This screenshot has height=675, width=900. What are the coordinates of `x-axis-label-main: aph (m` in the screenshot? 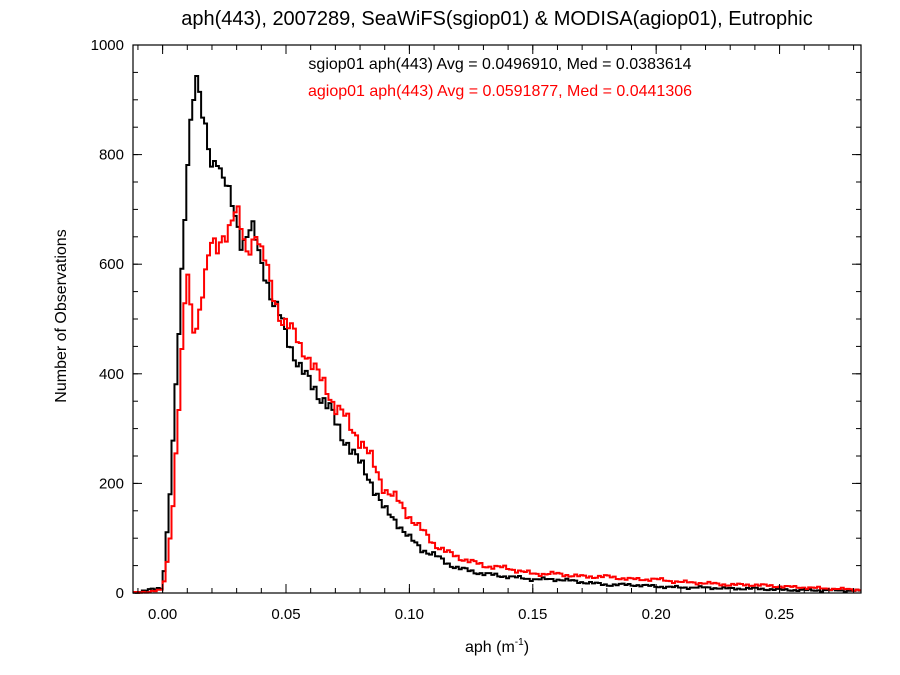 It's located at (490, 647).